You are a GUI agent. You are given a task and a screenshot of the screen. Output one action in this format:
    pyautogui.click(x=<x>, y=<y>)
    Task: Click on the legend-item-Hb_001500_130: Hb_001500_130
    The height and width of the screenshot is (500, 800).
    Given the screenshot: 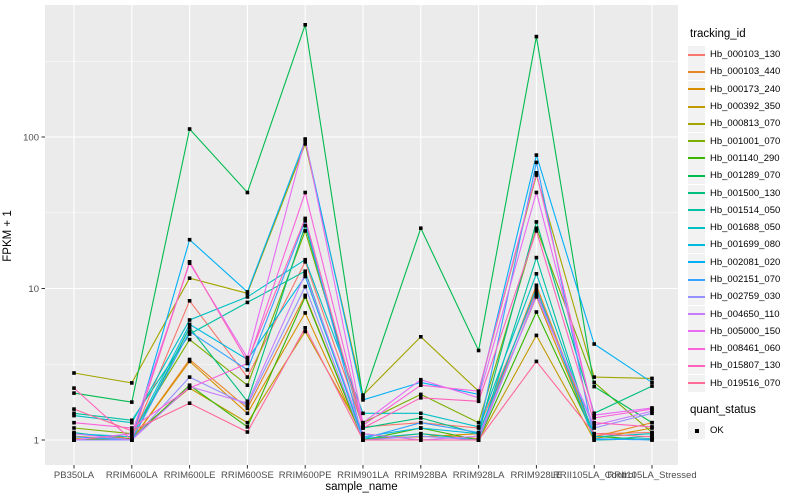 What is the action you would take?
    pyautogui.click(x=744, y=193)
    